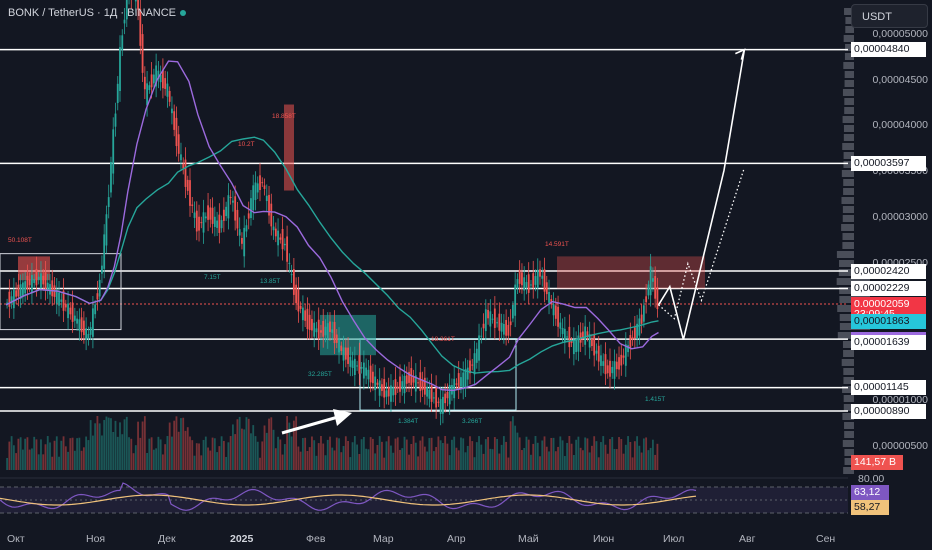 This screenshot has width=932, height=550. I want to click on pointer-arrowhead, so click(342, 417).